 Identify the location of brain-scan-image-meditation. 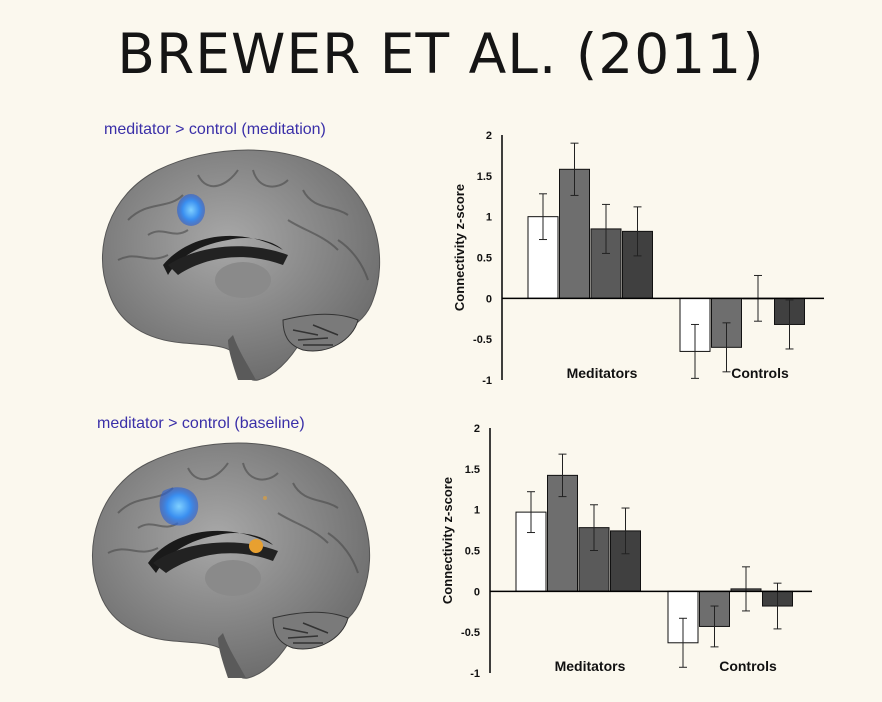
(241, 265).